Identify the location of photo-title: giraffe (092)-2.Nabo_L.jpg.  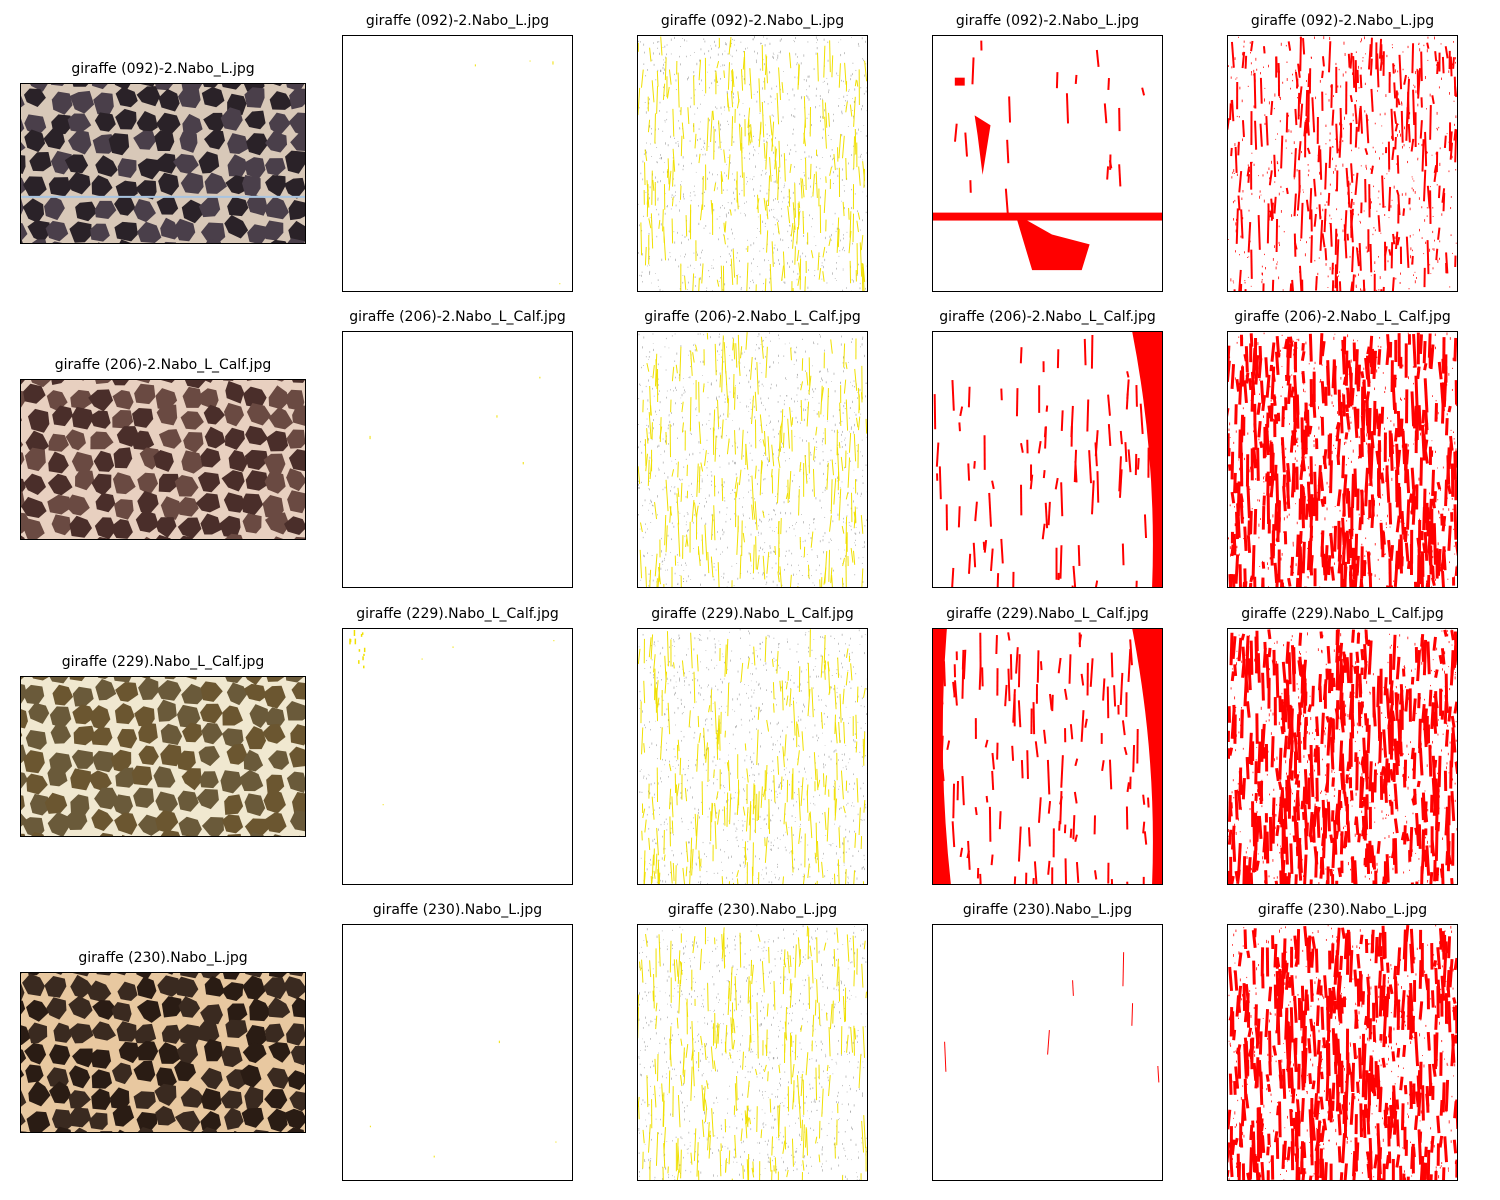
(163, 69).